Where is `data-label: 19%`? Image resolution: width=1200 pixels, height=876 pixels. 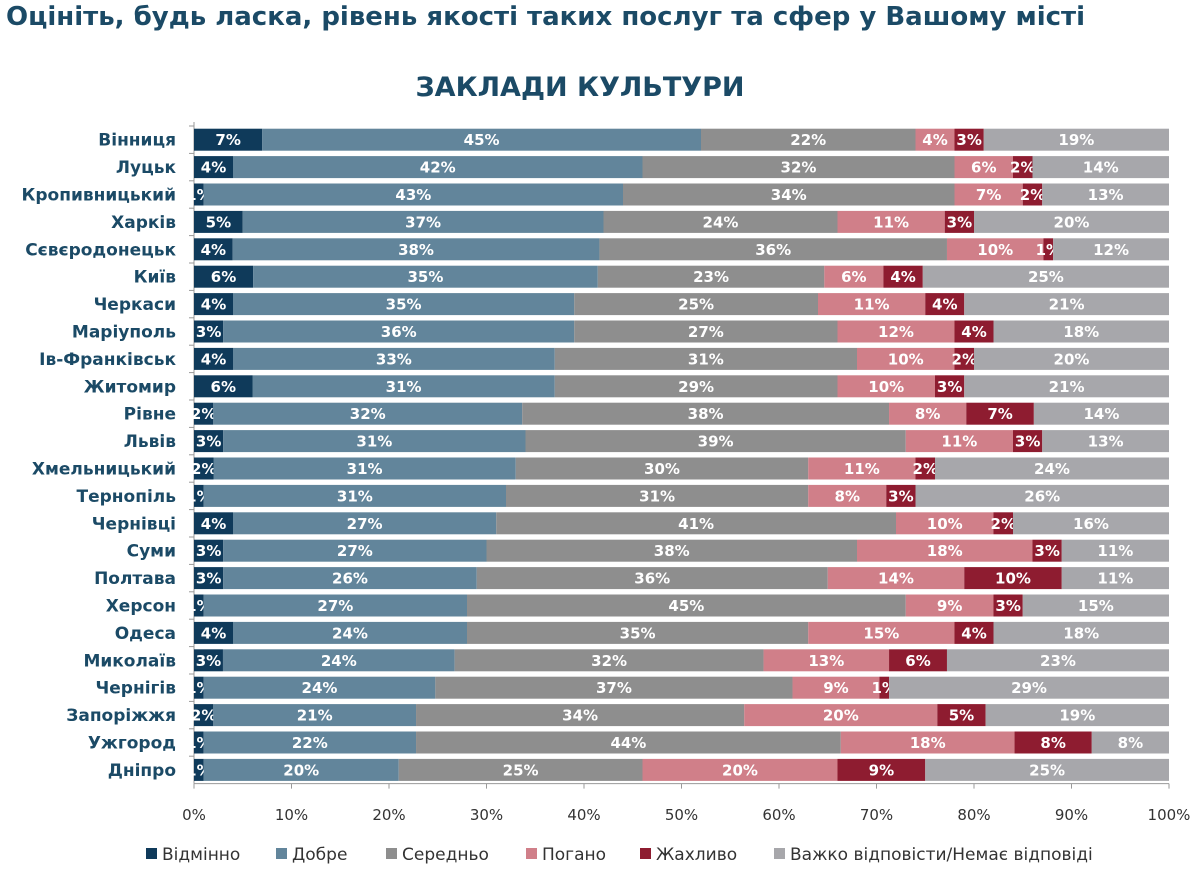
data-label: 19% is located at coordinates (1077, 716).